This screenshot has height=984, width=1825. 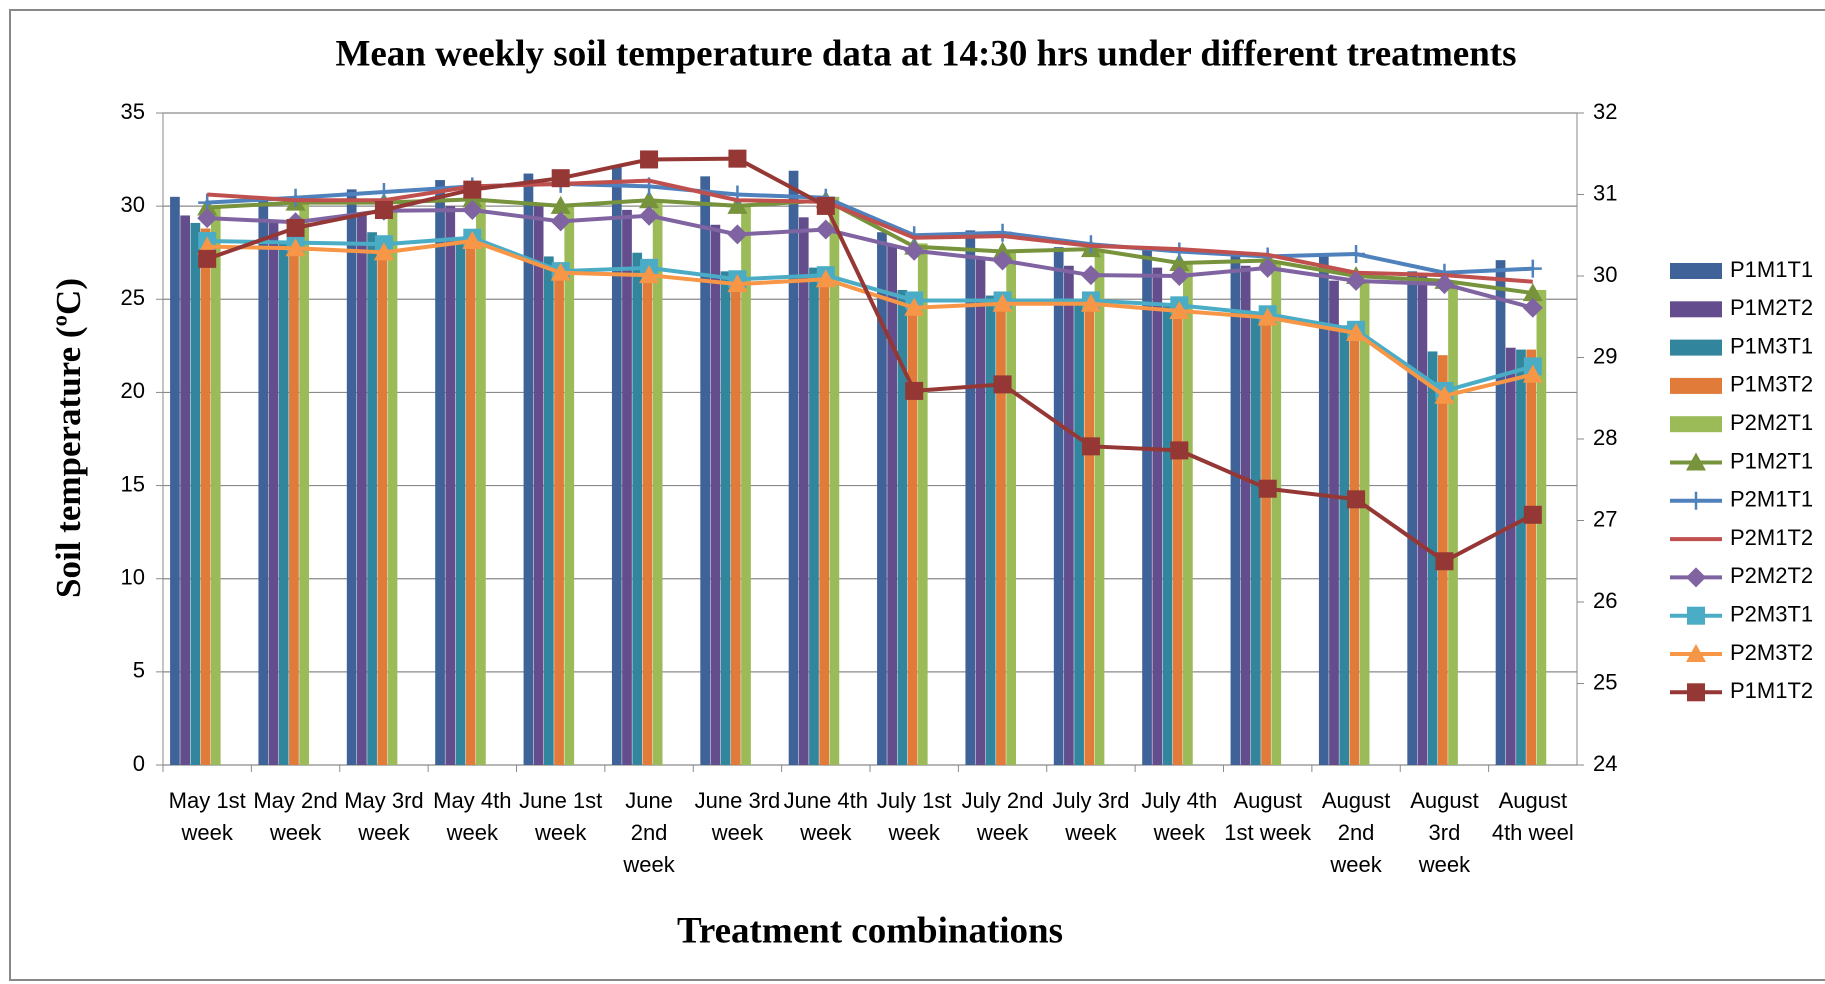 What do you see at coordinates (1771, 460) in the screenshot?
I see `legend-label: P1M2T1` at bounding box center [1771, 460].